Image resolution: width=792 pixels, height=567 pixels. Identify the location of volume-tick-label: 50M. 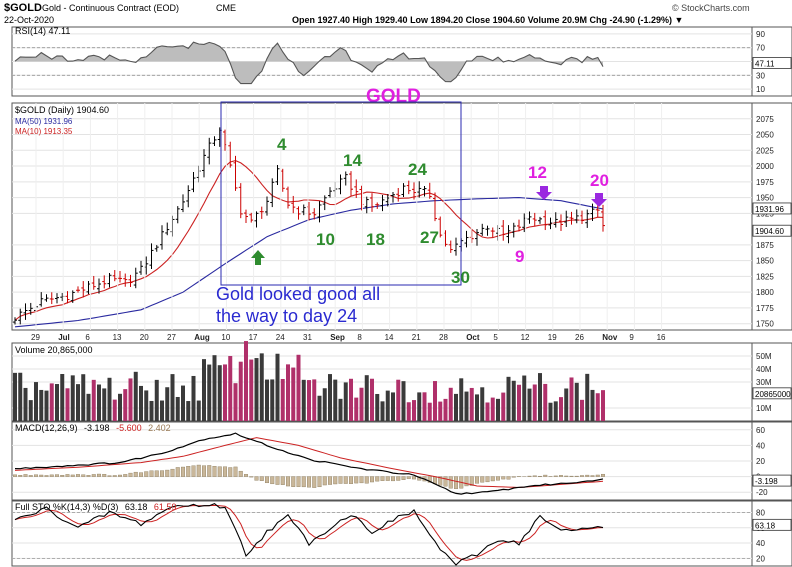
(764, 356).